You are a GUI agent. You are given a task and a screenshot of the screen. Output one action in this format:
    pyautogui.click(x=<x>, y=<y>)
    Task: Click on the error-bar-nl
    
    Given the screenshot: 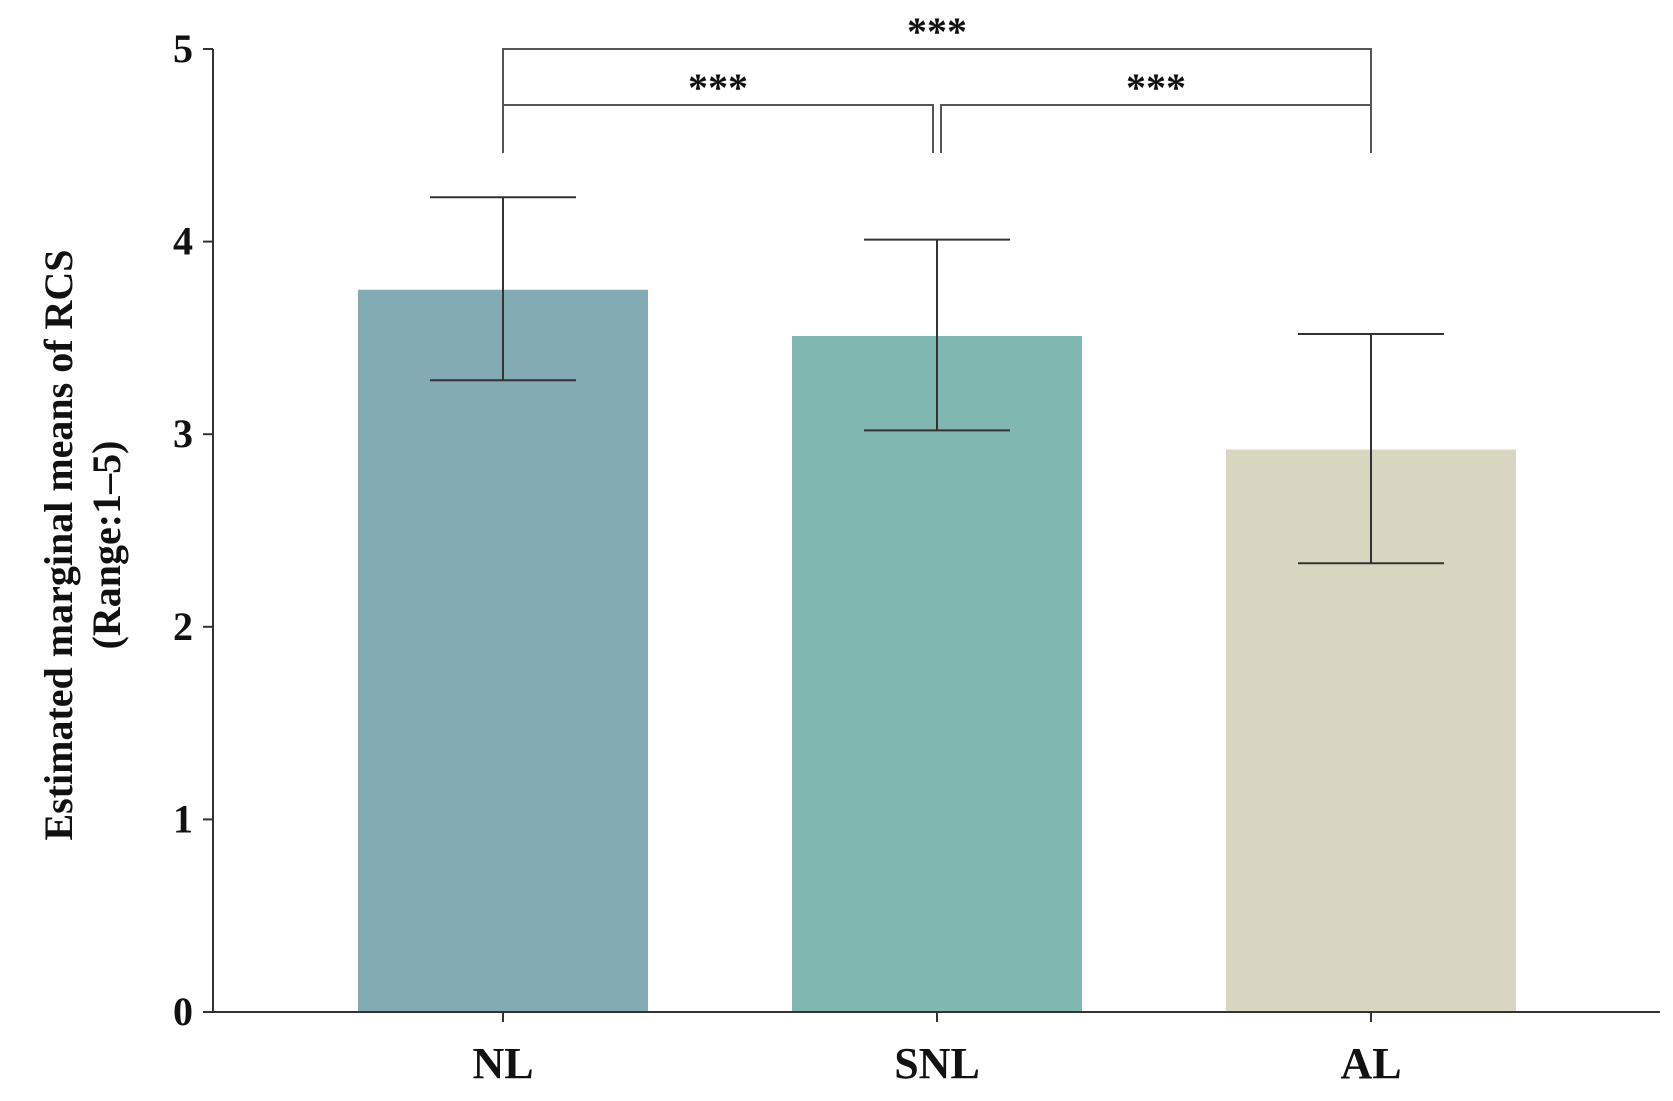 What is the action you would take?
    pyautogui.click(x=503, y=289)
    